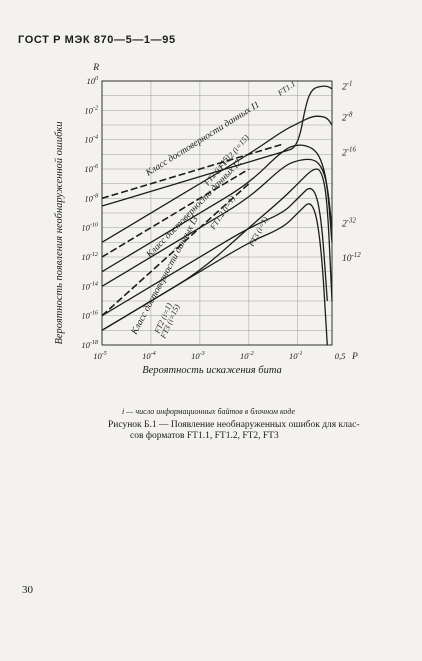  I want to click on series-label: FT1.1, so click(286, 88).